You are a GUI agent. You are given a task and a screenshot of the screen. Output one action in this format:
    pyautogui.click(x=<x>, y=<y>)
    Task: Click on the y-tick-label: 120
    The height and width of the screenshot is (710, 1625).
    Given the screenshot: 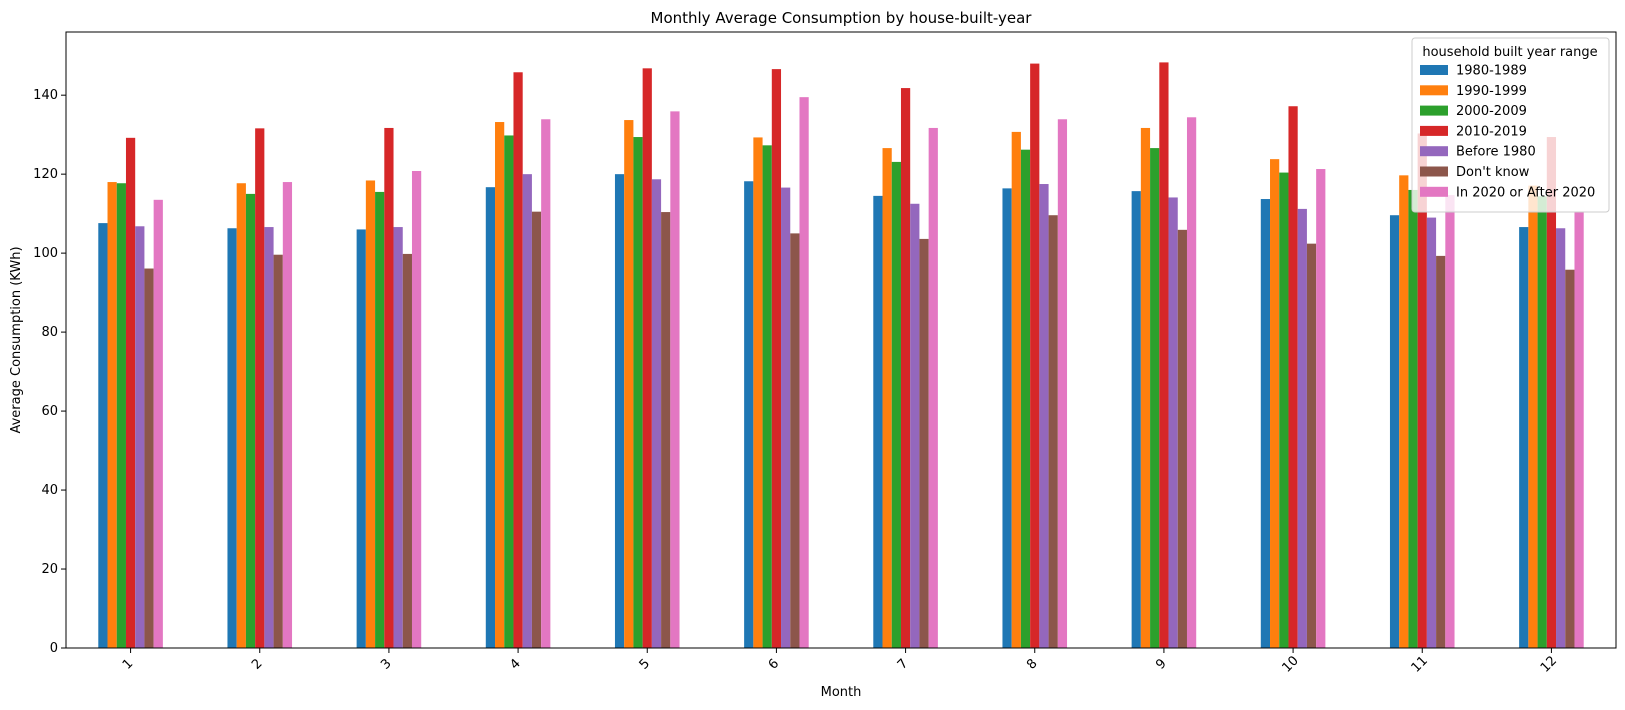 What is the action you would take?
    pyautogui.click(x=45, y=174)
    